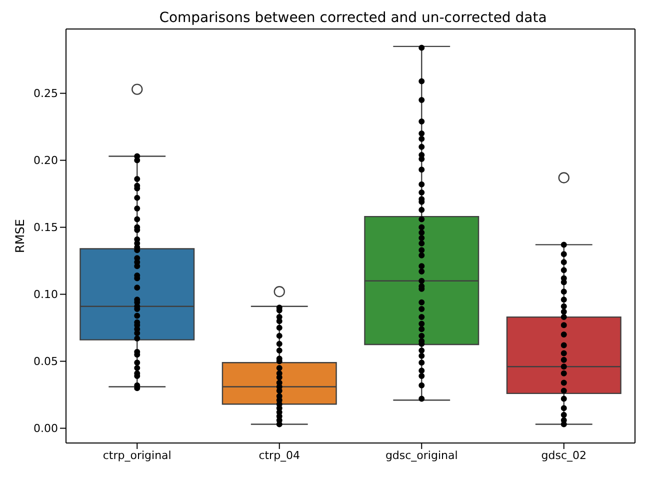 This screenshot has width=646, height=481. I want to click on x-tick-label: ctrp_04, so click(279, 455).